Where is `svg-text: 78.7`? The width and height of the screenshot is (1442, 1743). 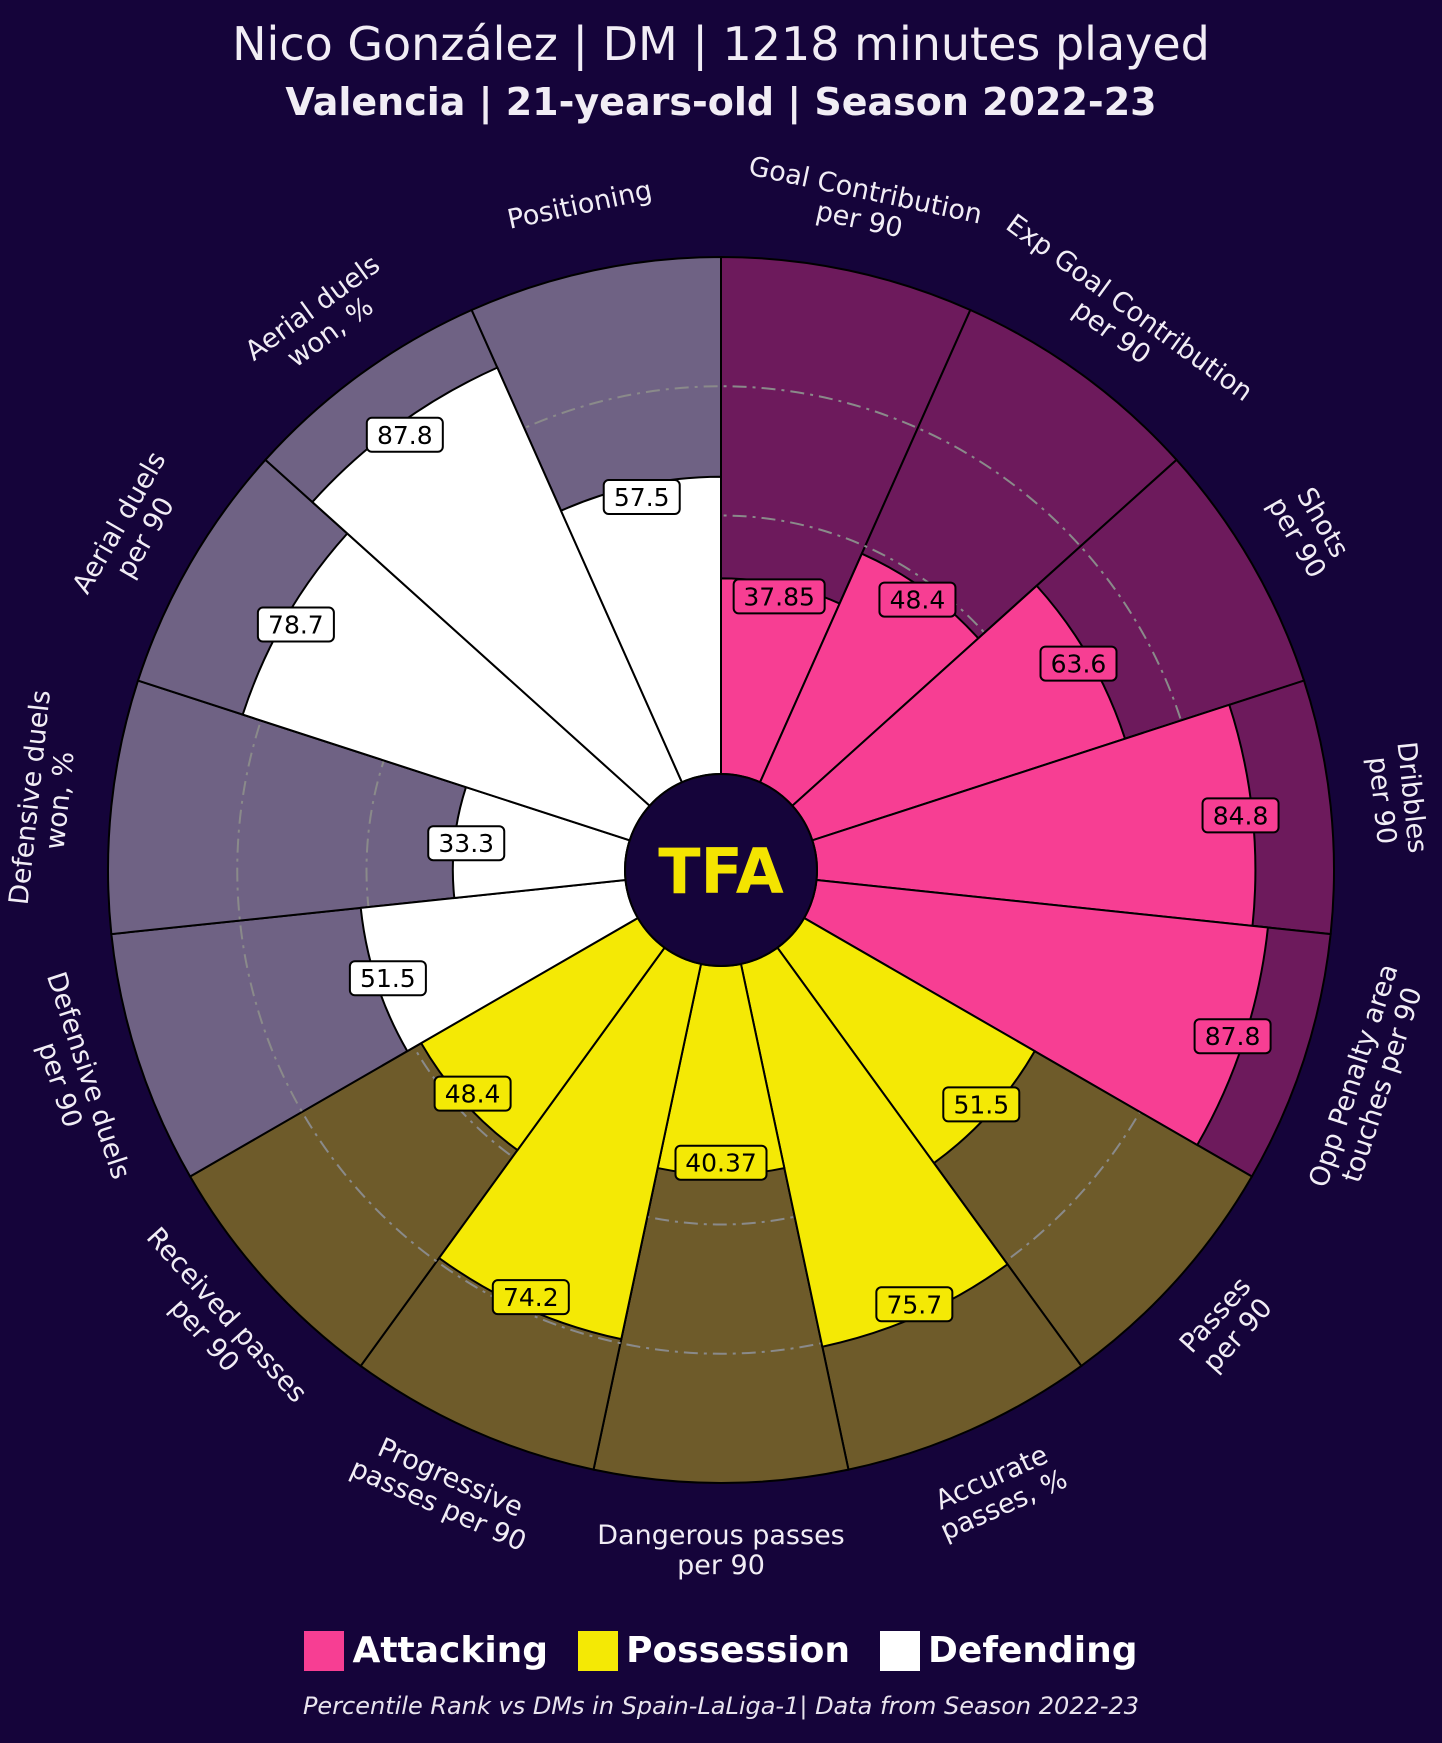
svg-text: 78.7 is located at coordinates (296, 625).